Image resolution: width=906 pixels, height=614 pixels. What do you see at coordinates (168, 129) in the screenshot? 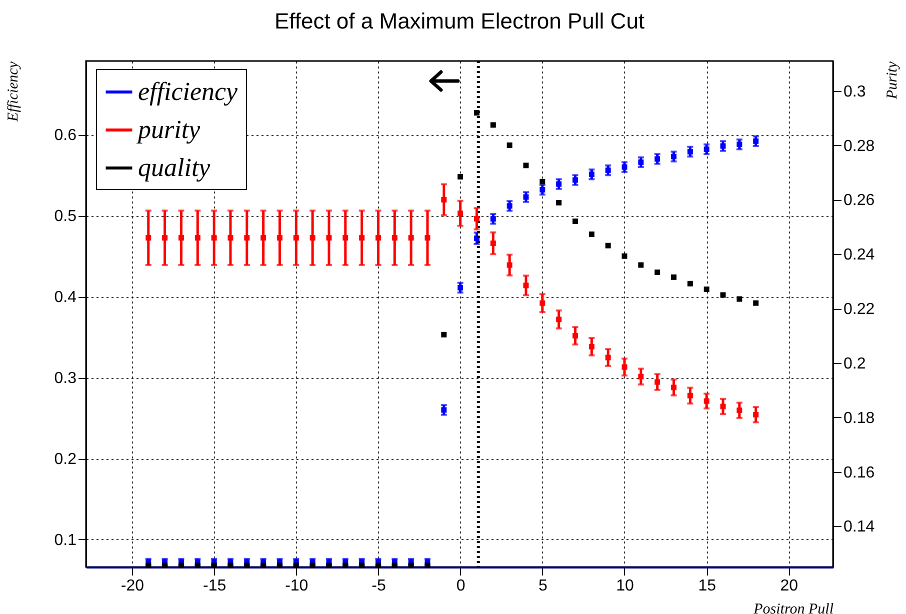
I see `legend-label: purity` at bounding box center [168, 129].